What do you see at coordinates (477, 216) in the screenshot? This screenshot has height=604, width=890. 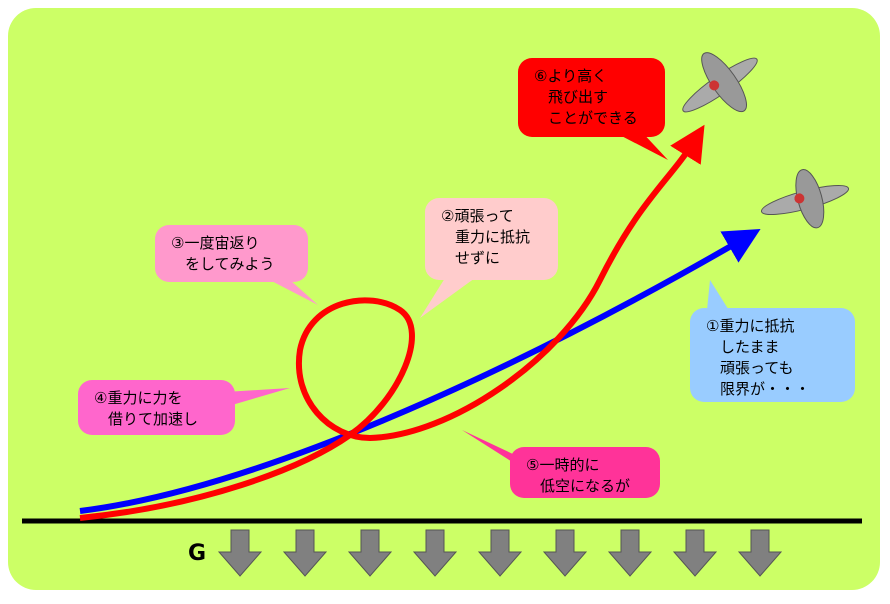 I see `callout-text: ②頑張って` at bounding box center [477, 216].